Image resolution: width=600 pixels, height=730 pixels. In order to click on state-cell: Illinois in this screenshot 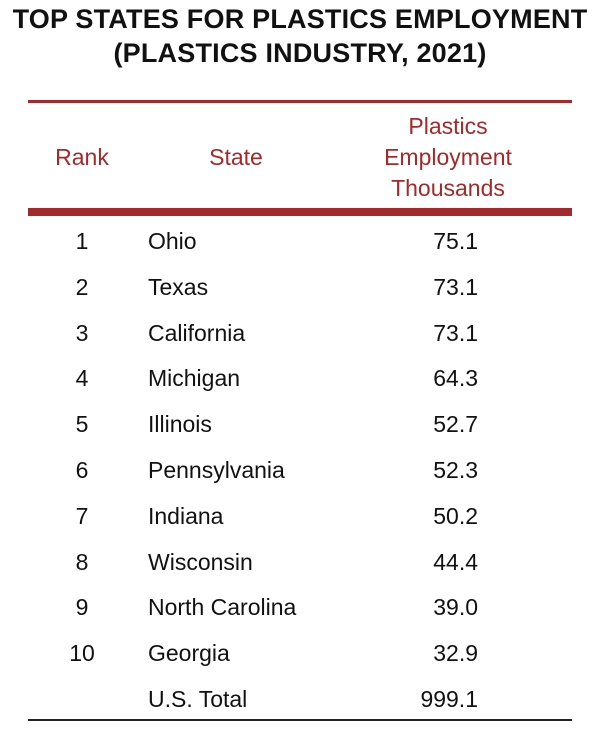, I will do `click(180, 424)`.